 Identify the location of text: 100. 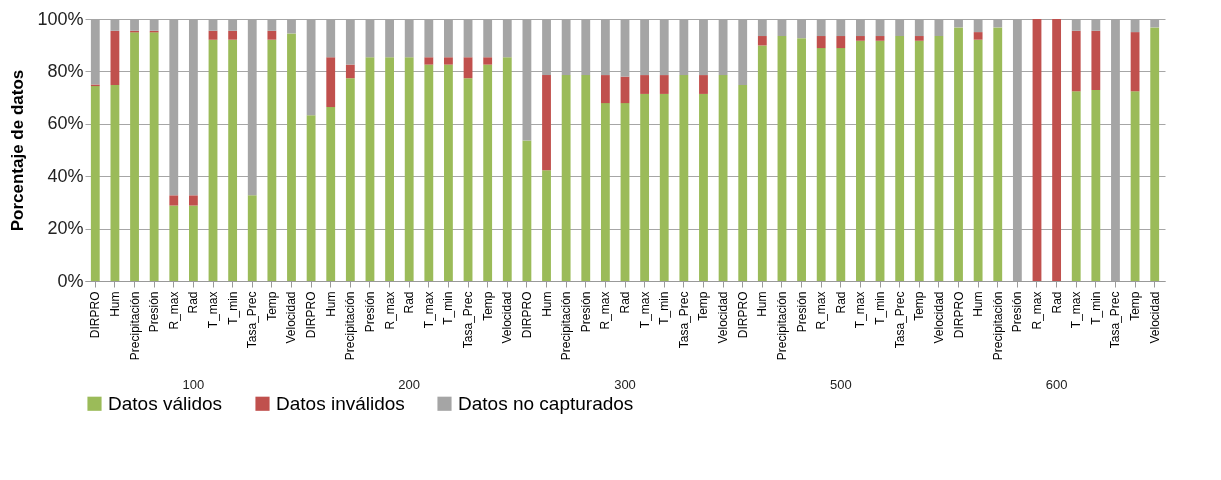
(193, 384).